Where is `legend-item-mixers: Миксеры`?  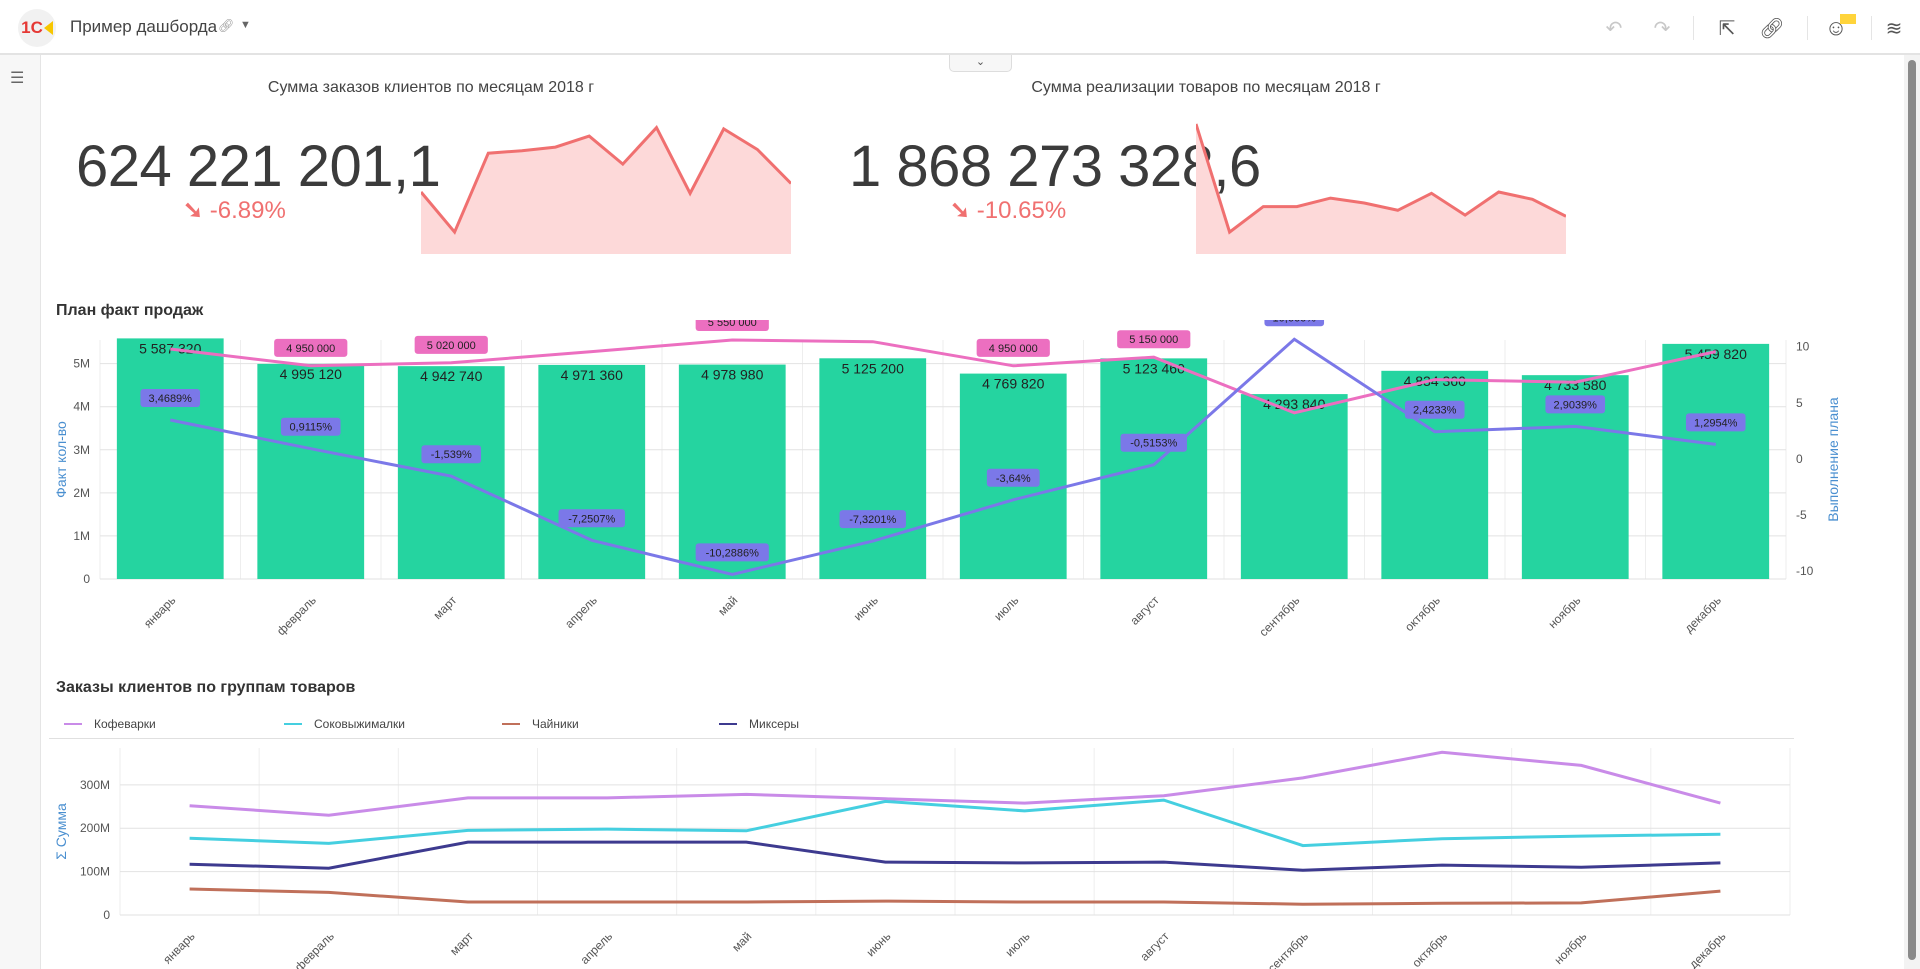 legend-item-mixers: Миксеры is located at coordinates (759, 724).